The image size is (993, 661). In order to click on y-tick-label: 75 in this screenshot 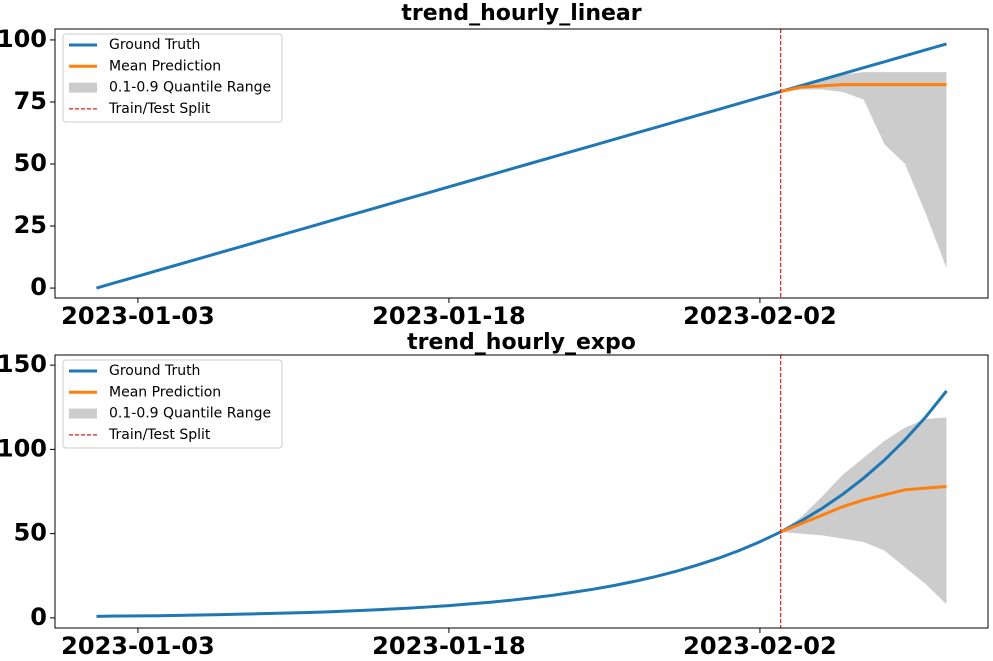, I will do `click(30, 101)`.